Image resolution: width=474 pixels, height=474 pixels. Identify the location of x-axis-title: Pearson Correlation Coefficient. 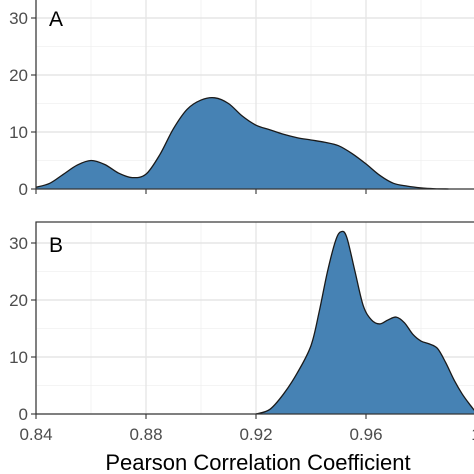
(257, 462).